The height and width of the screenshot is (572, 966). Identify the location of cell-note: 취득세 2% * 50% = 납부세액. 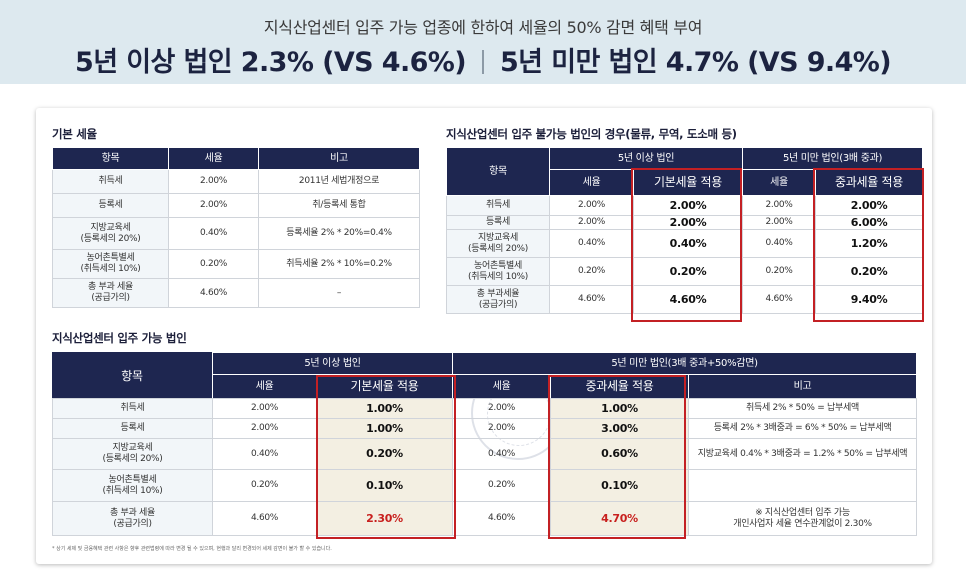
(802, 408).